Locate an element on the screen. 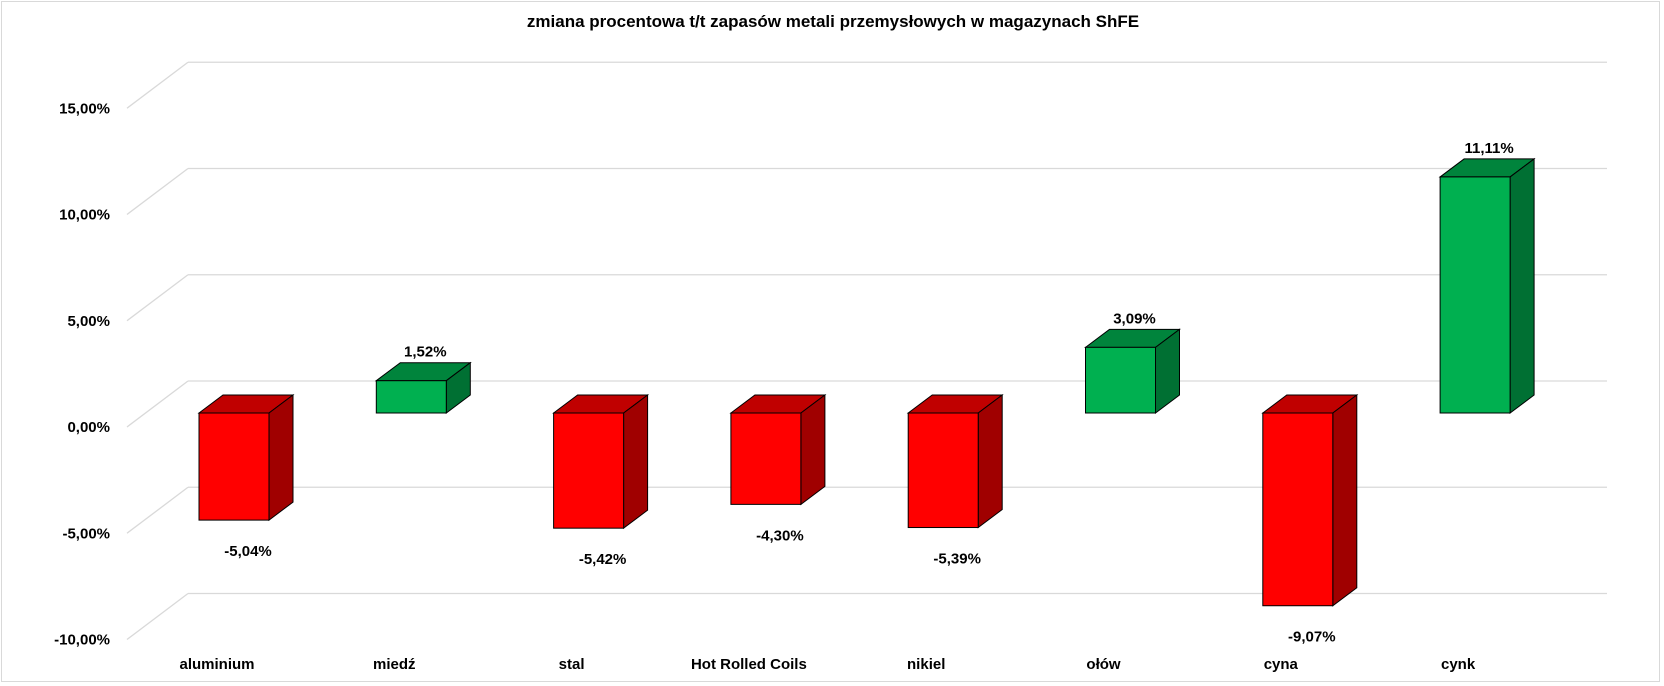 The image size is (1664, 686). x-tick-label: Hot Rolled Coils is located at coordinates (749, 664).